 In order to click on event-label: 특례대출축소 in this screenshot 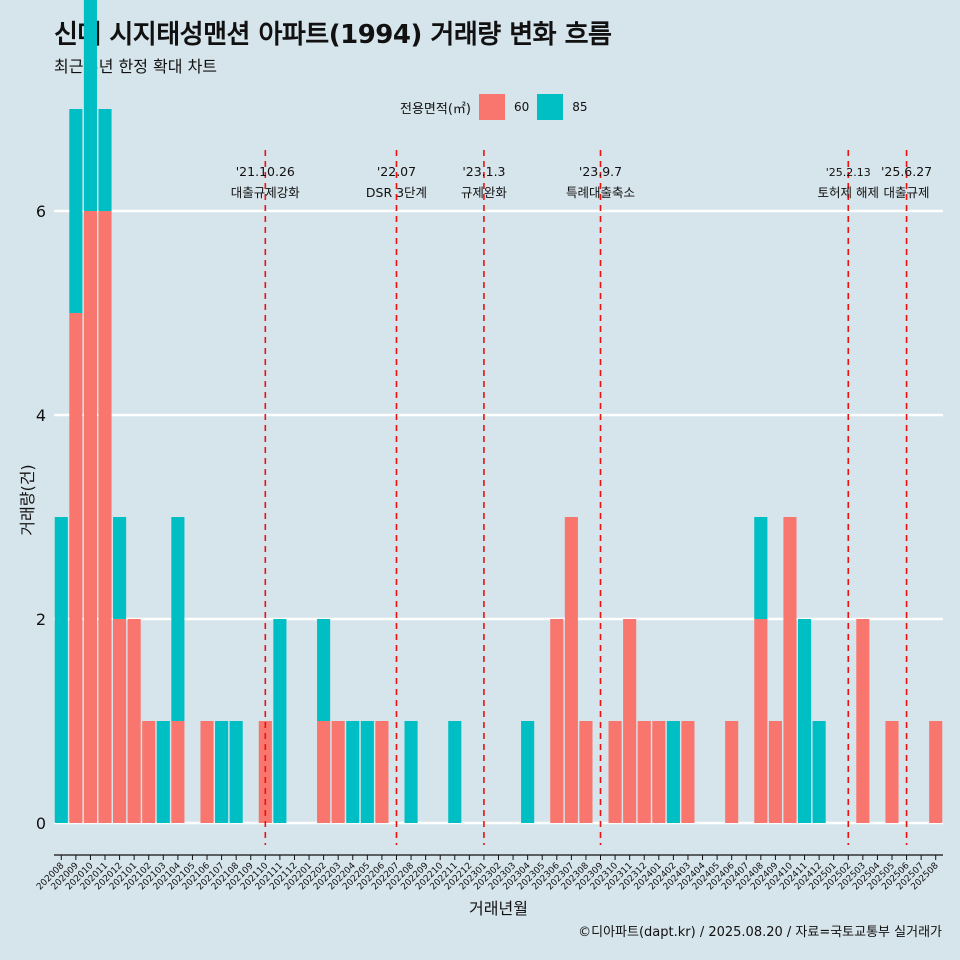, I will do `click(600, 192)`.